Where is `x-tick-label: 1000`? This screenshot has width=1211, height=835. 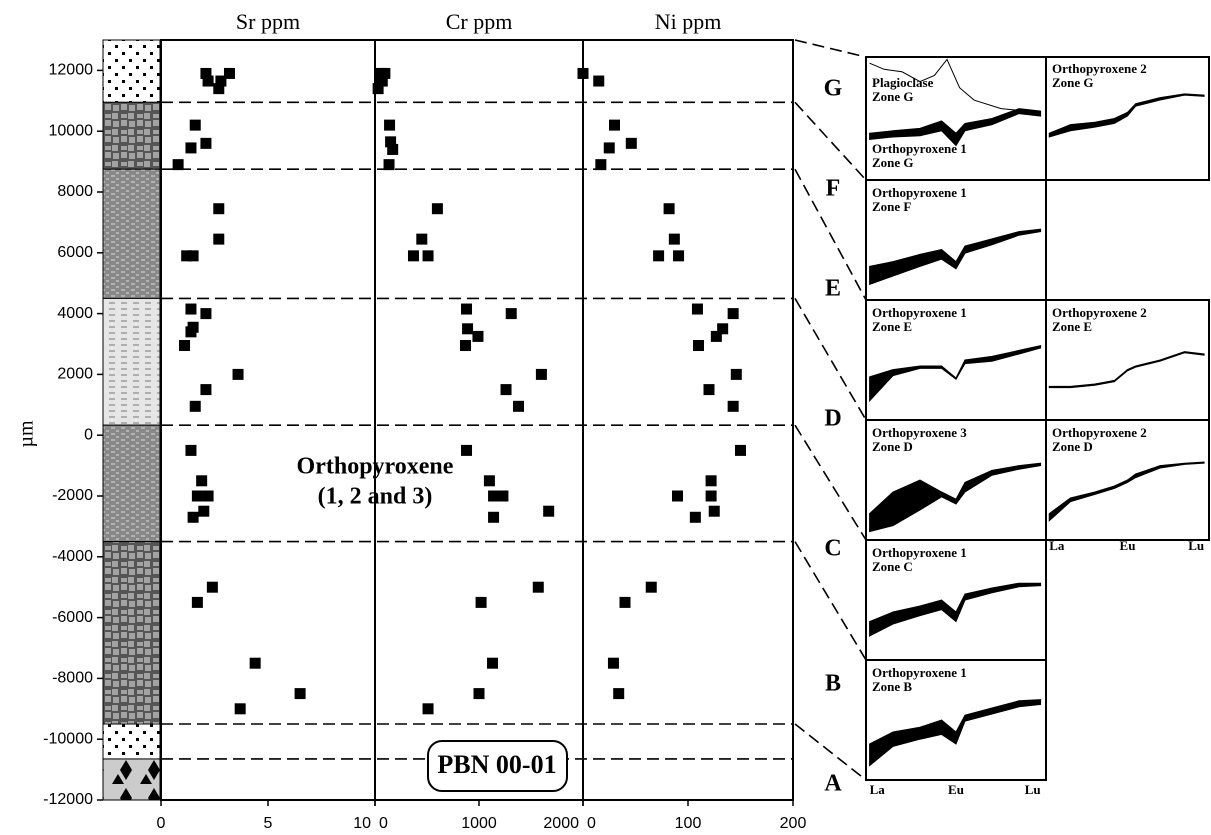
x-tick-label: 1000 is located at coordinates (479, 823).